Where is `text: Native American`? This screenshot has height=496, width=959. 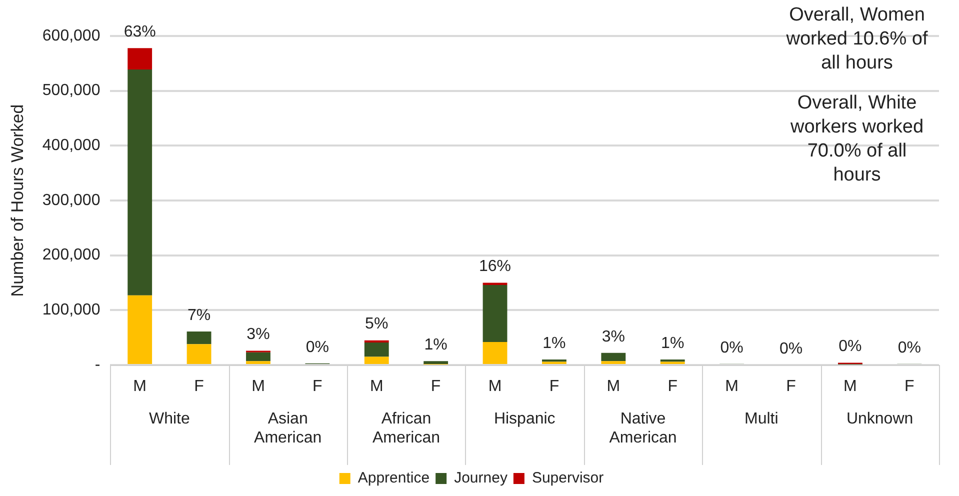
text: Native American is located at coordinates (643, 428).